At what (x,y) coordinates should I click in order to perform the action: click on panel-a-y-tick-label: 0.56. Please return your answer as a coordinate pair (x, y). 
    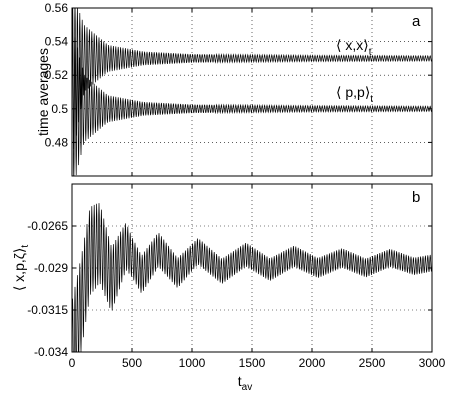
    Looking at the image, I should click on (57, 8).